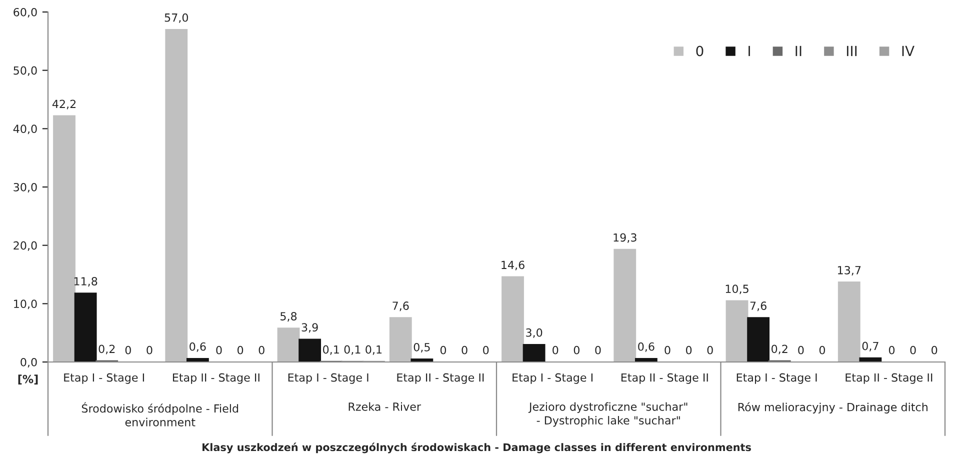 Image resolution: width=953 pixels, height=456 pixels. What do you see at coordinates (513, 265) in the screenshot?
I see `data-label: 14,6` at bounding box center [513, 265].